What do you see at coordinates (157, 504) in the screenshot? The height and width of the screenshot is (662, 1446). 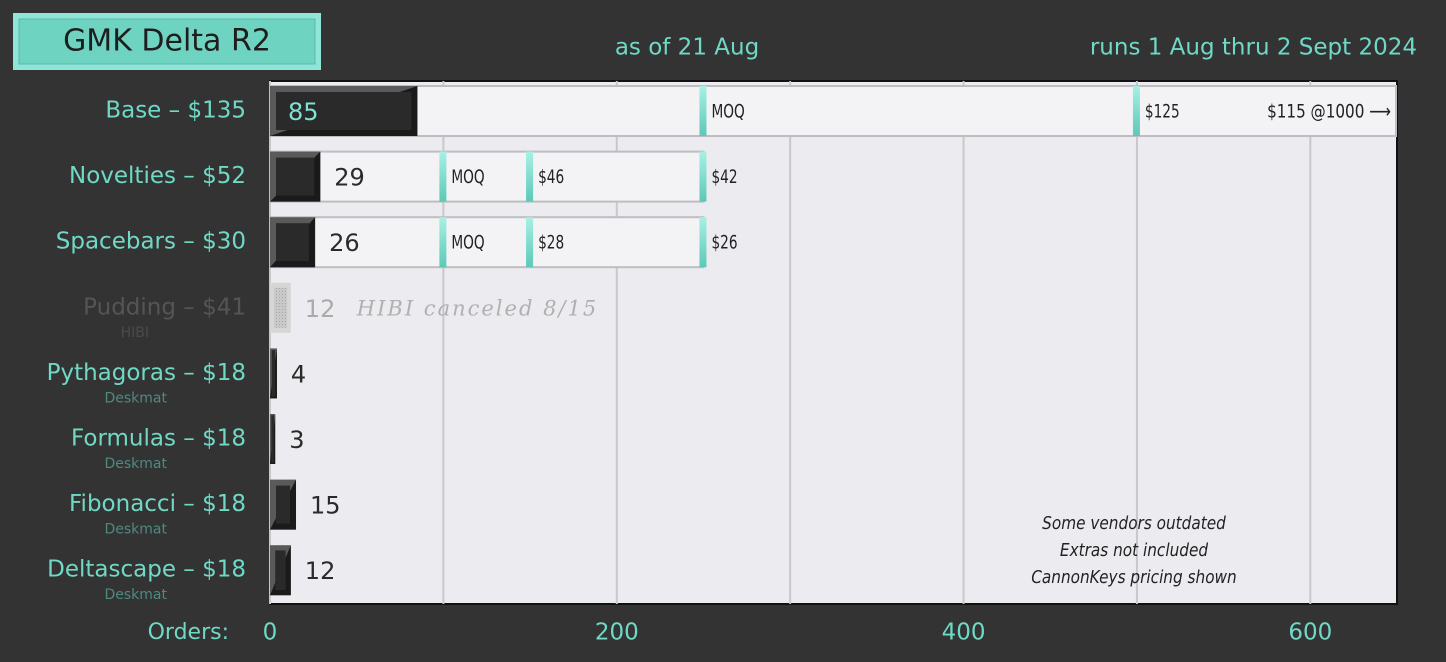 I see `category-label: Fibonacci – $18` at bounding box center [157, 504].